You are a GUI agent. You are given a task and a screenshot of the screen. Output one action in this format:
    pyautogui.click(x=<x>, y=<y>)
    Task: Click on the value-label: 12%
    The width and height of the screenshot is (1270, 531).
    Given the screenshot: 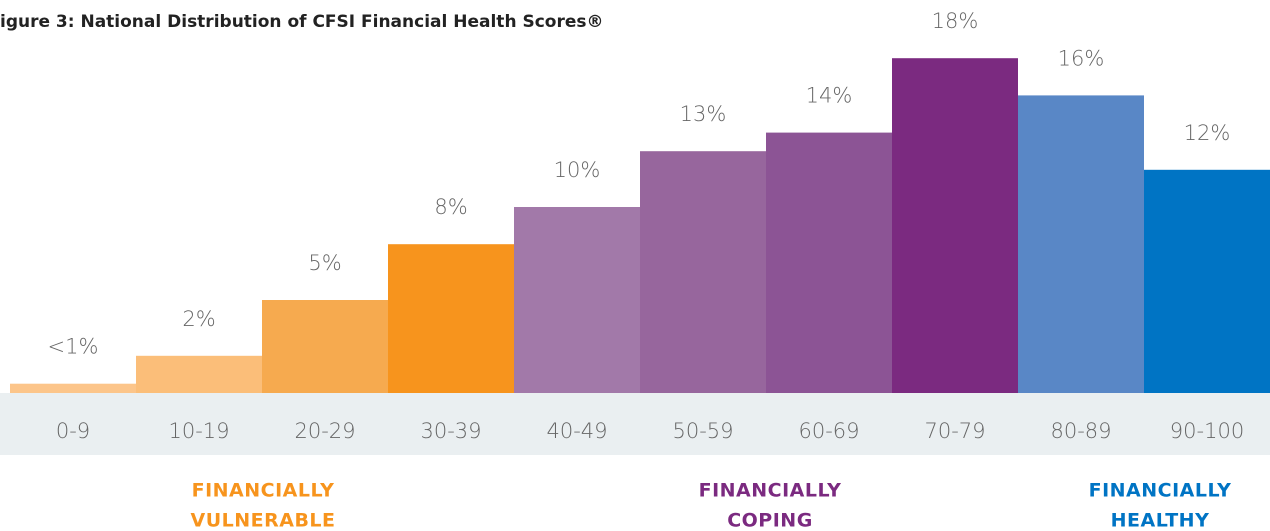 What is the action you would take?
    pyautogui.click(x=1207, y=133)
    